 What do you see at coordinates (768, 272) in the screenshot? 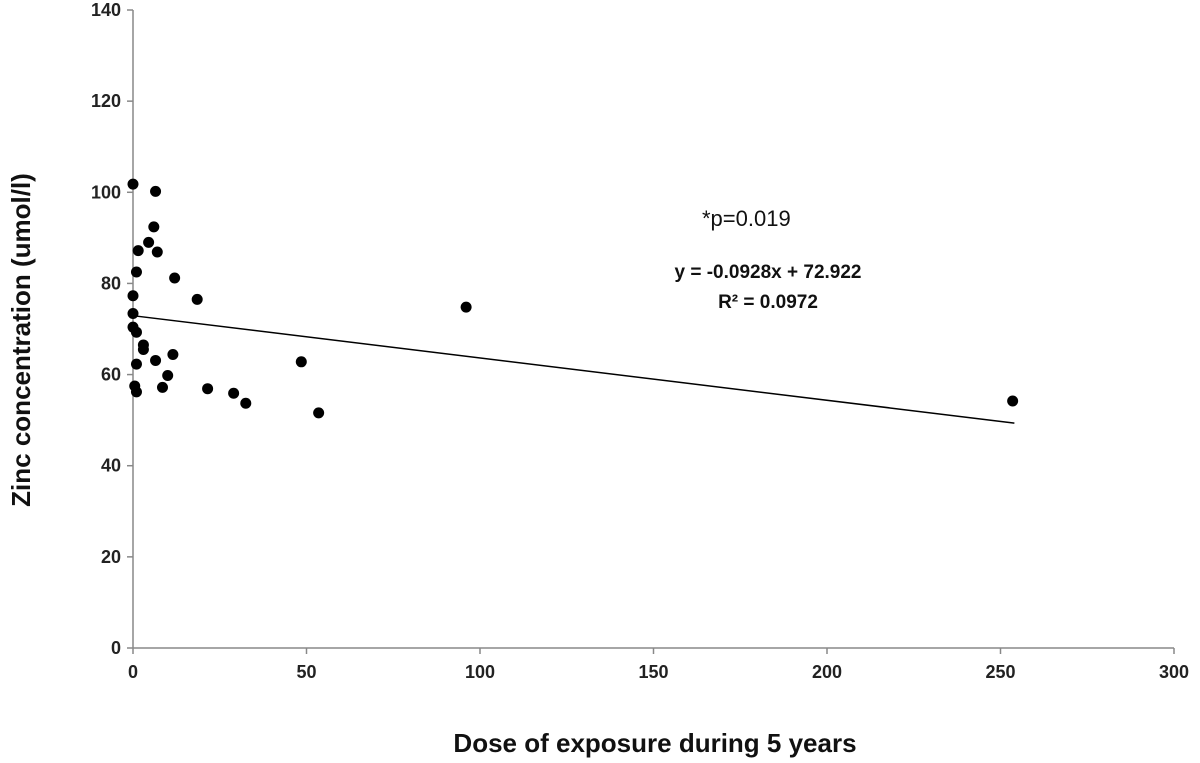
I see `regression-equation: y = -0.0928x + 72.922` at bounding box center [768, 272].